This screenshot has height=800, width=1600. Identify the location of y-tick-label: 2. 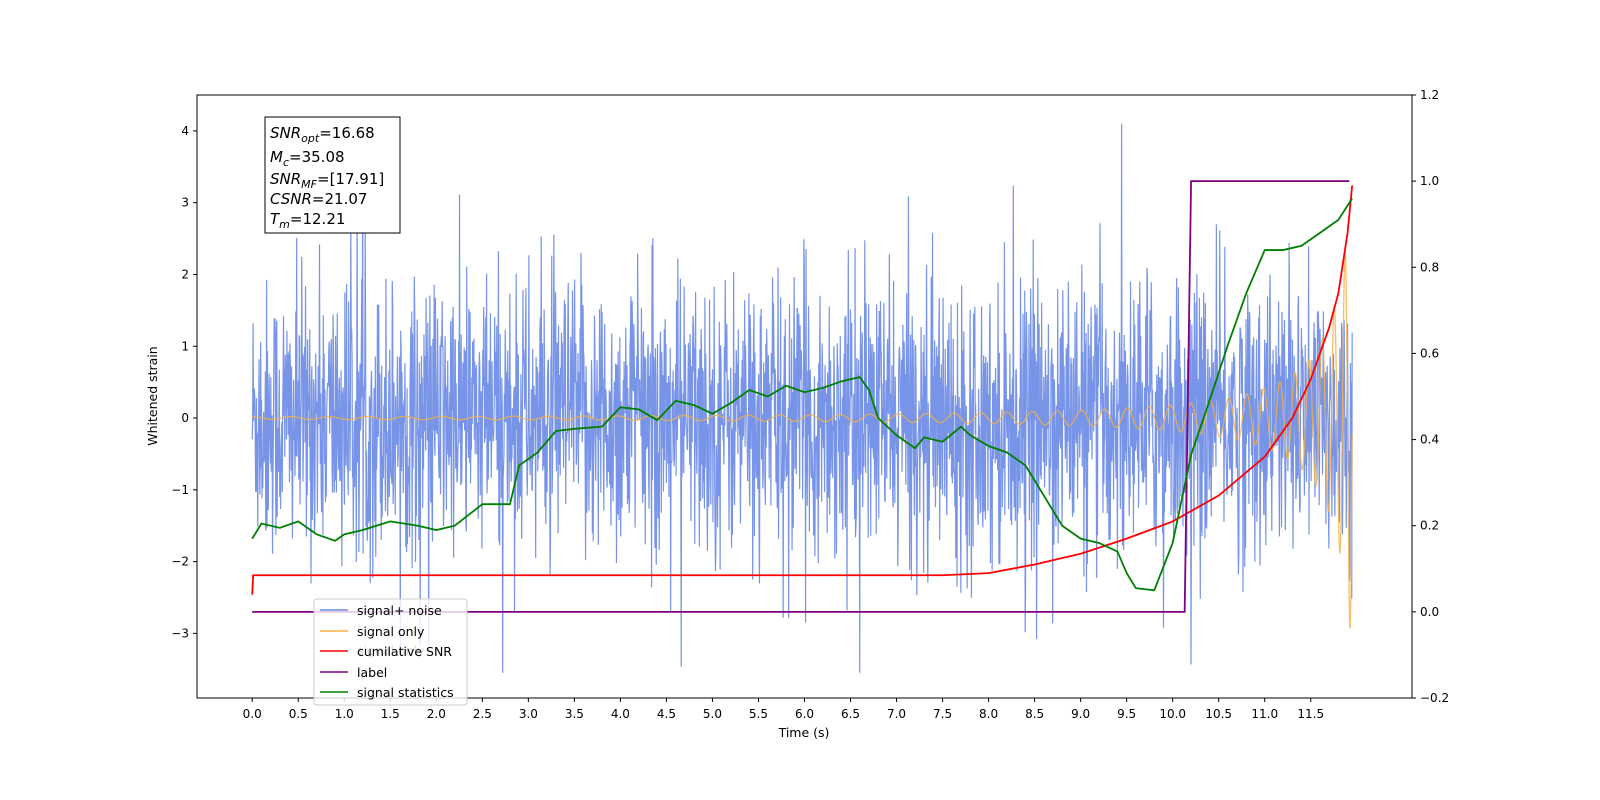
(185, 274).